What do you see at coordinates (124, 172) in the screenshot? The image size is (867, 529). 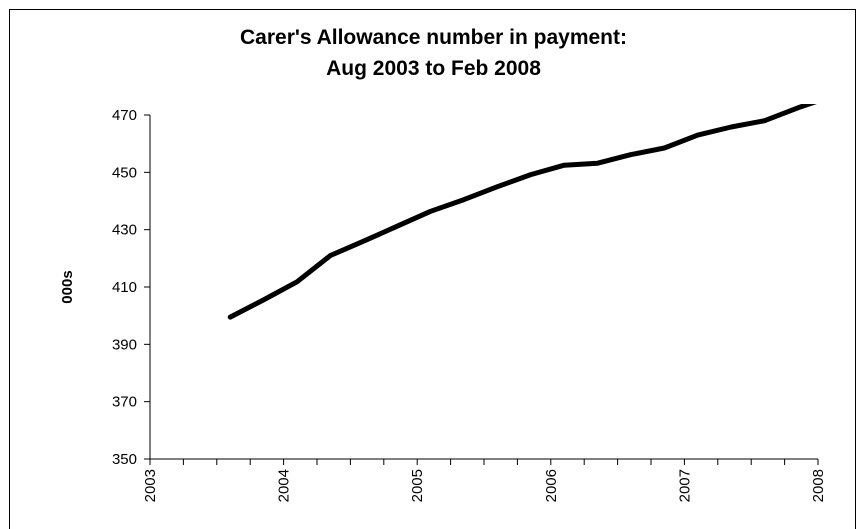 I see `y-tick-label: 450` at bounding box center [124, 172].